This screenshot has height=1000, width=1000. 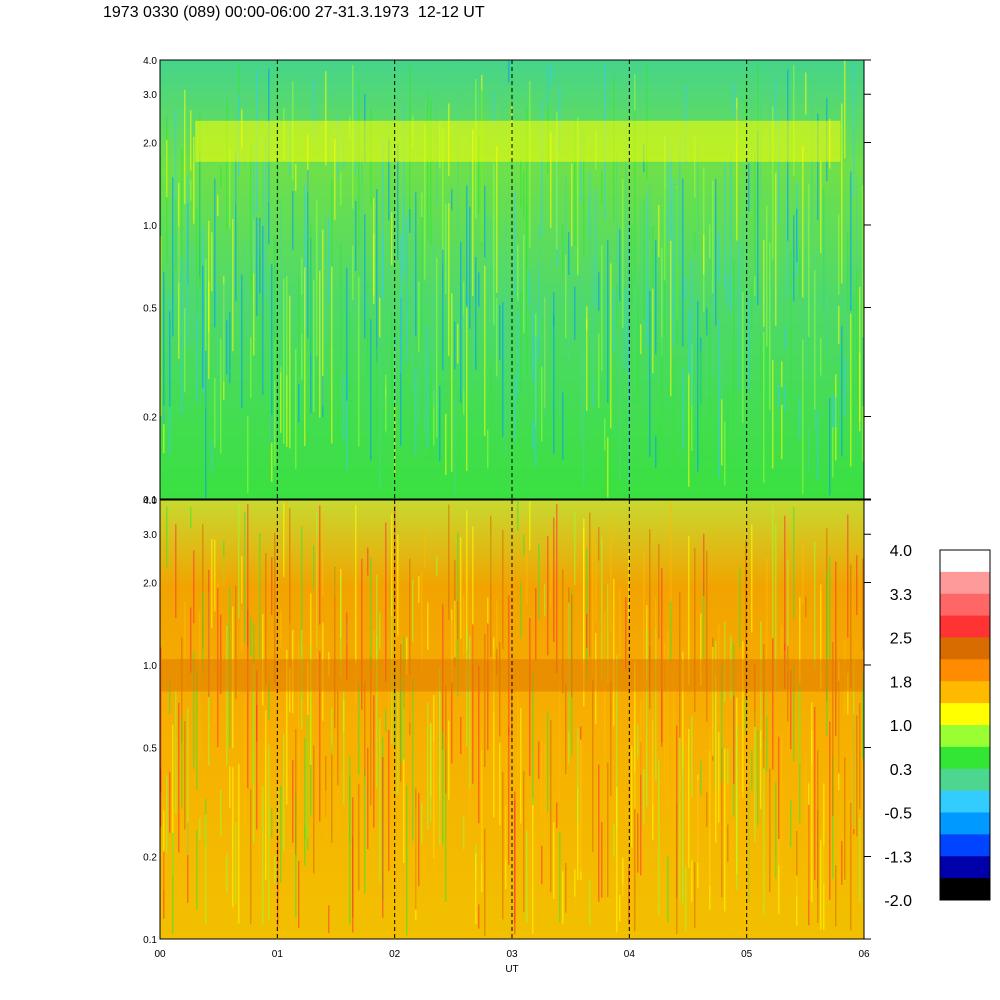 What do you see at coordinates (512, 954) in the screenshot?
I see `x-tick-label: 03` at bounding box center [512, 954].